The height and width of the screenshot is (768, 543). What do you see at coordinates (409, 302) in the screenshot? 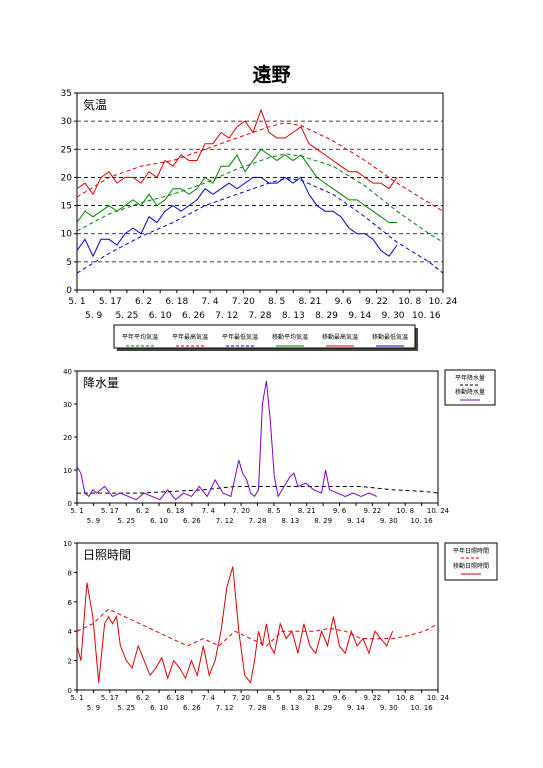
I see `x-tick-label: 10. 8` at bounding box center [409, 302].